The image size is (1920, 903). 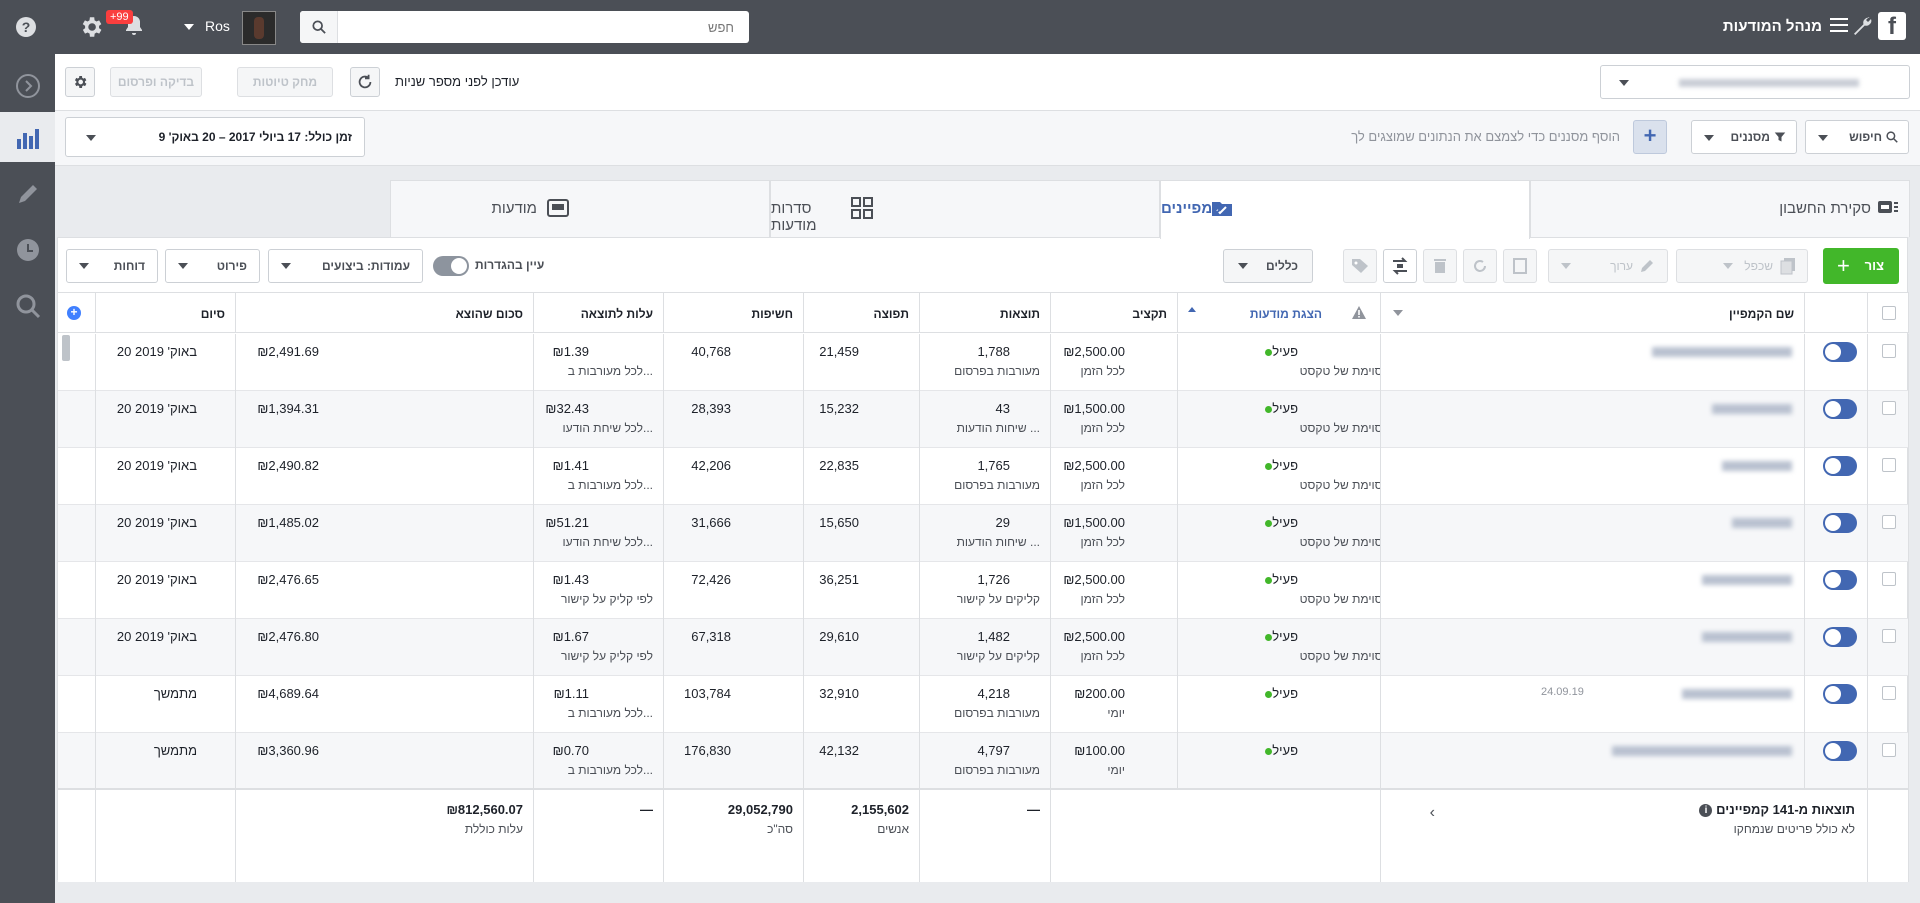 I want to click on rail-item-reports, so click(x=27, y=137).